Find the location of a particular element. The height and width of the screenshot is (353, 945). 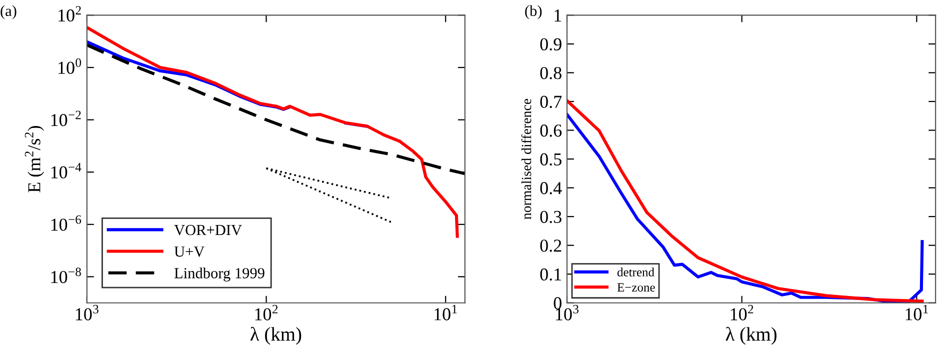

legend-label: U+V is located at coordinates (189, 251).